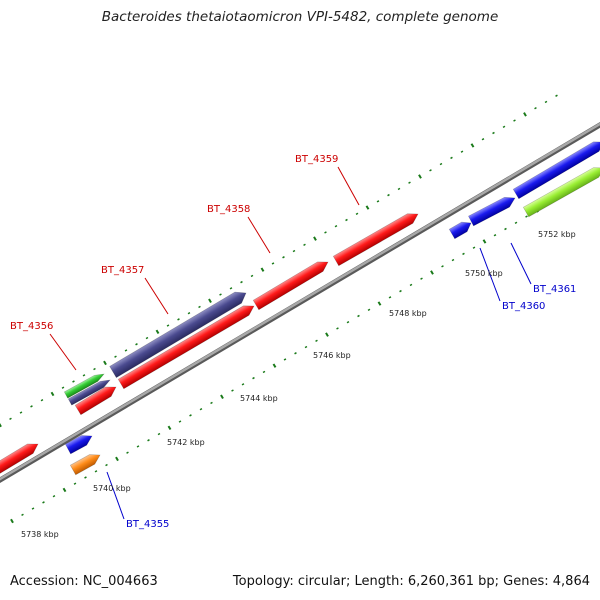  Describe the element at coordinates (84, 385) in the screenshot. I see `gene-arrow-green` at that location.